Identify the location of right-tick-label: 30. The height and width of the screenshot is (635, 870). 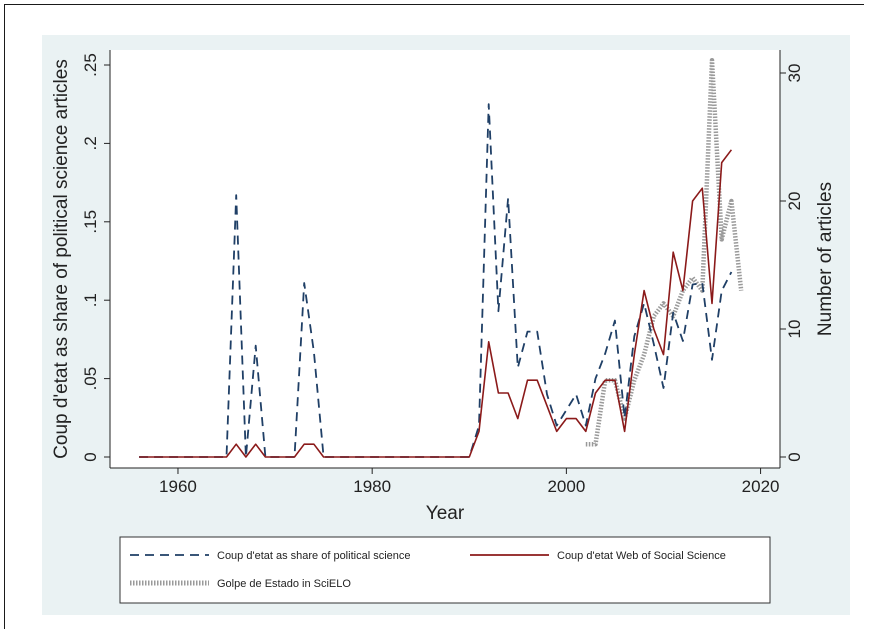
(794, 73).